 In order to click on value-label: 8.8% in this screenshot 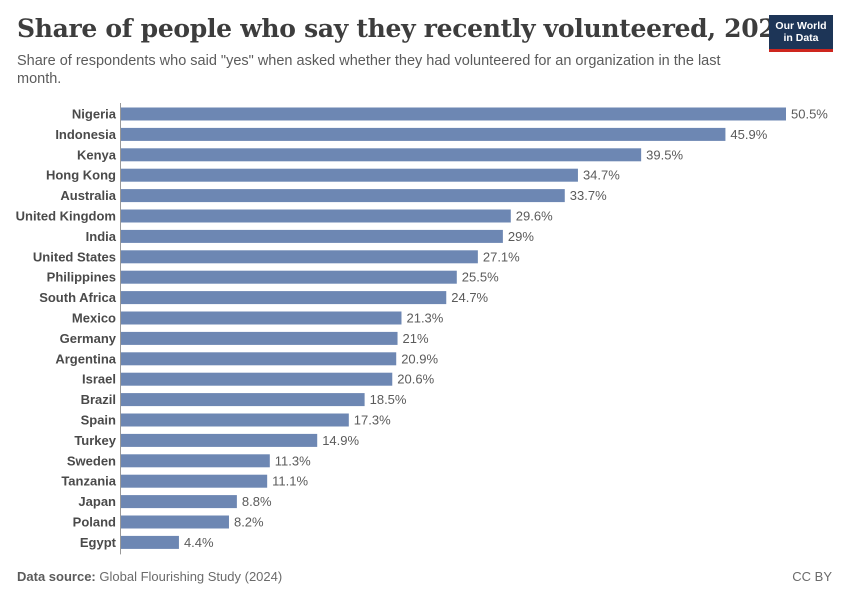, I will do `click(257, 501)`.